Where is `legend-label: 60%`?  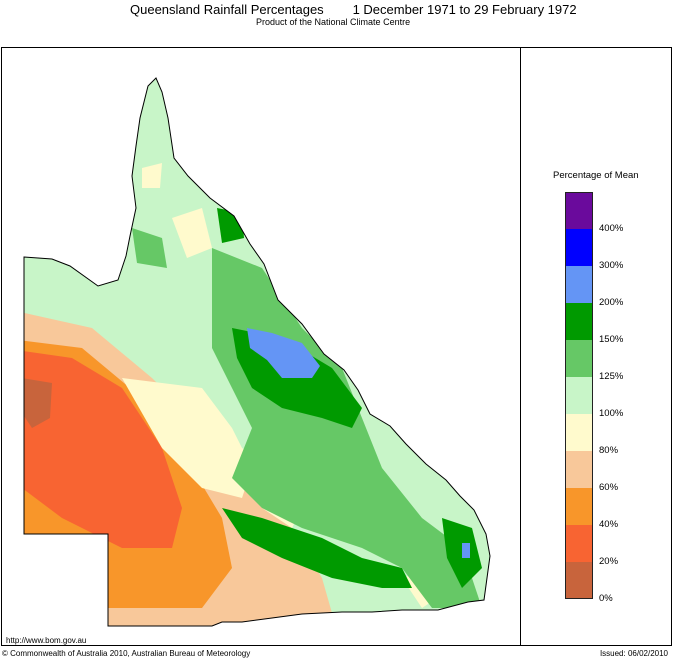
legend-label: 60% is located at coordinates (609, 487).